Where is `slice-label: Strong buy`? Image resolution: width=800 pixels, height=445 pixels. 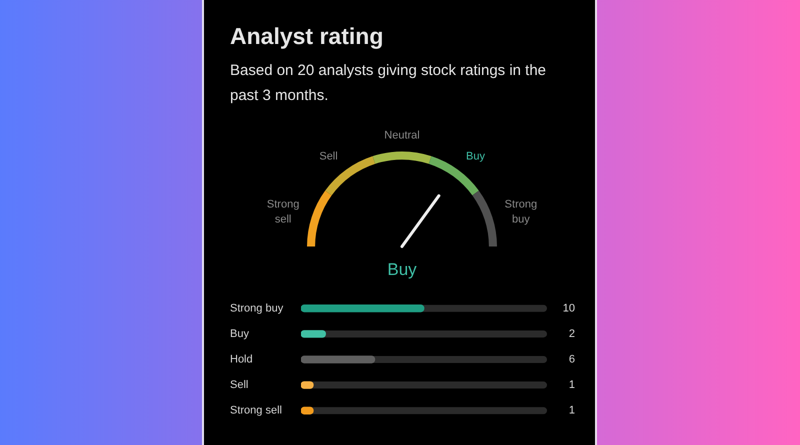 slice-label: Strong buy is located at coordinates (521, 212).